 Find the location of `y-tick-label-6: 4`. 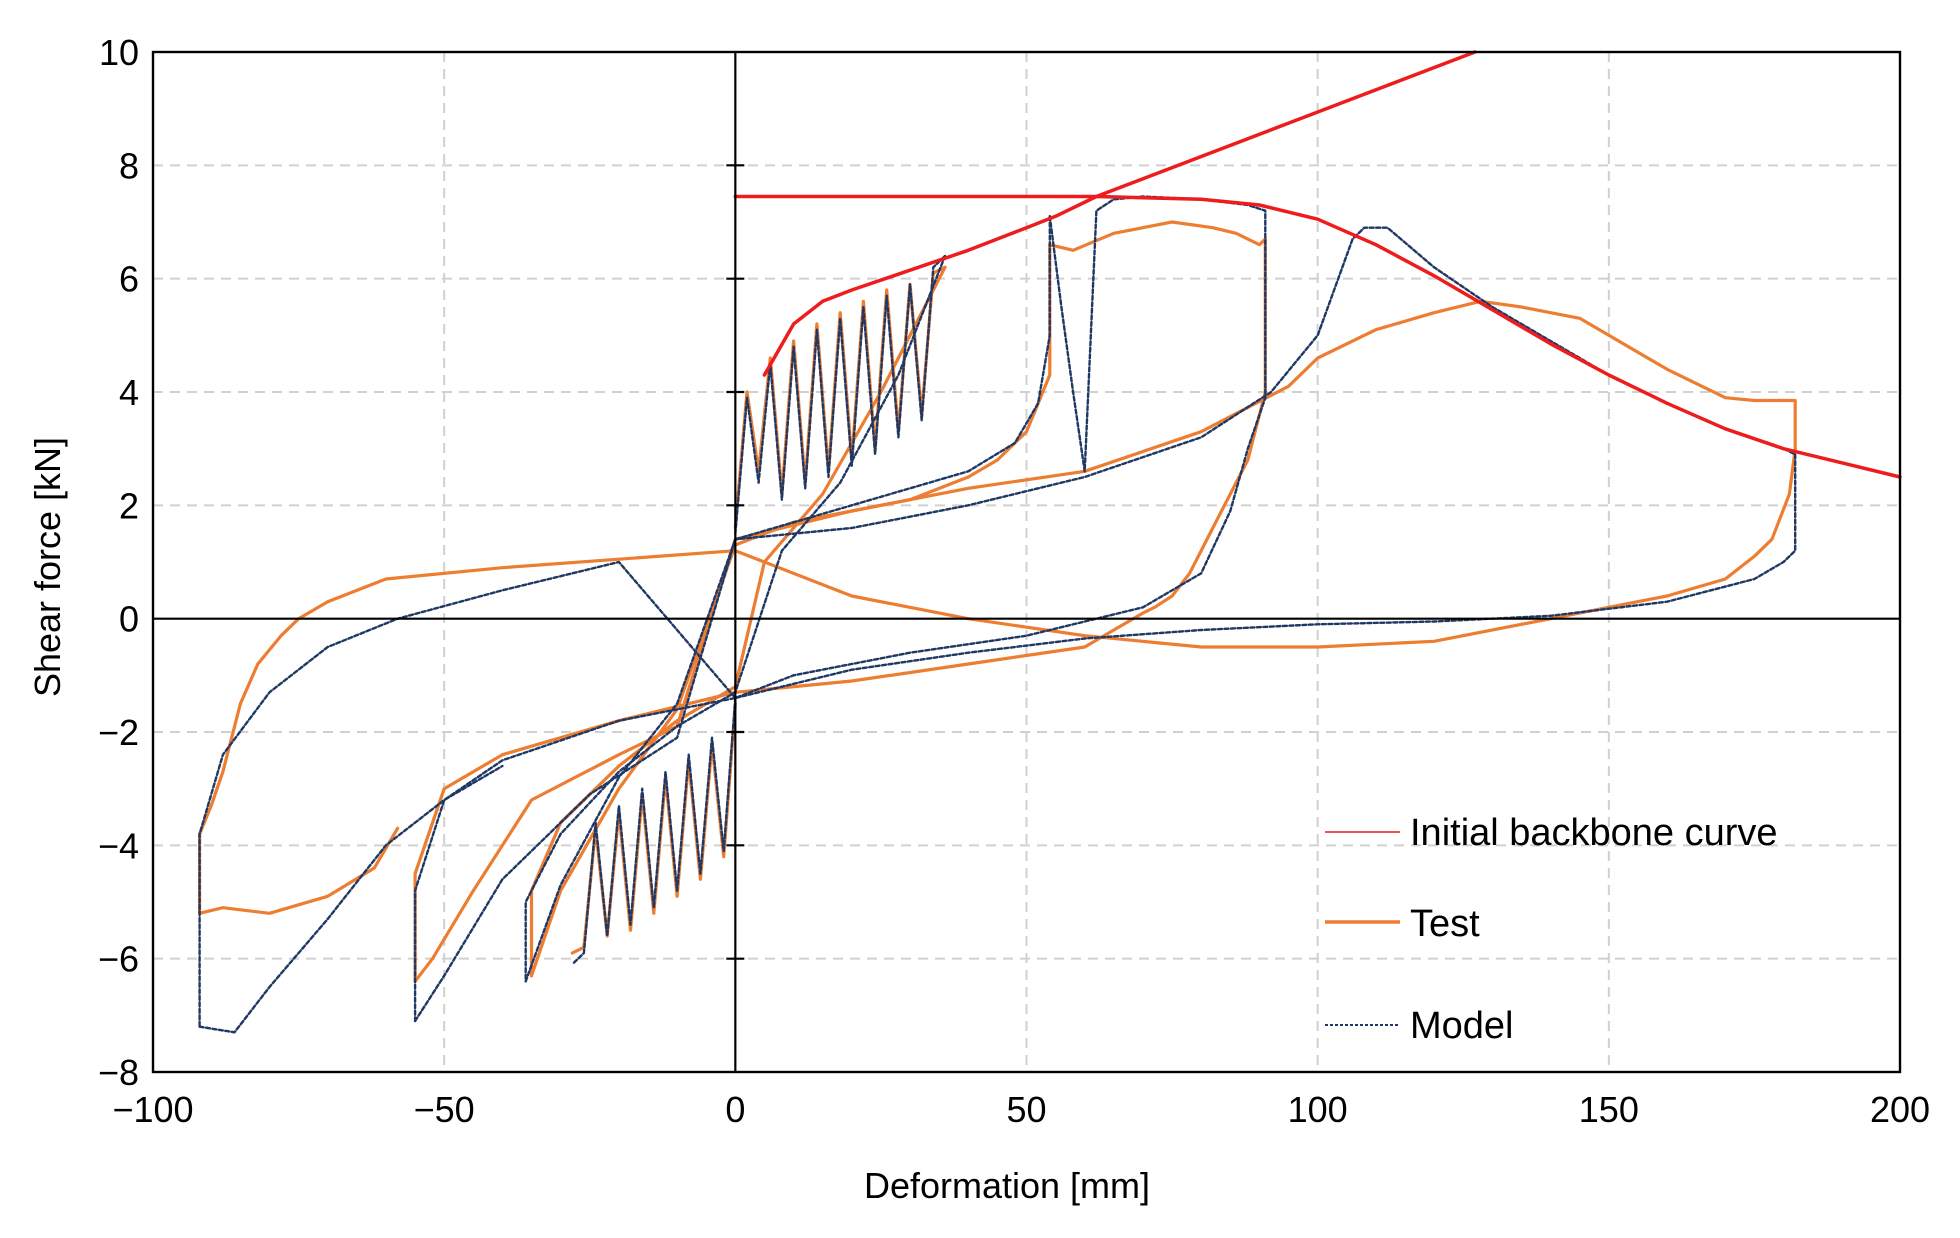

y-tick-label-6: 4 is located at coordinates (129, 392).